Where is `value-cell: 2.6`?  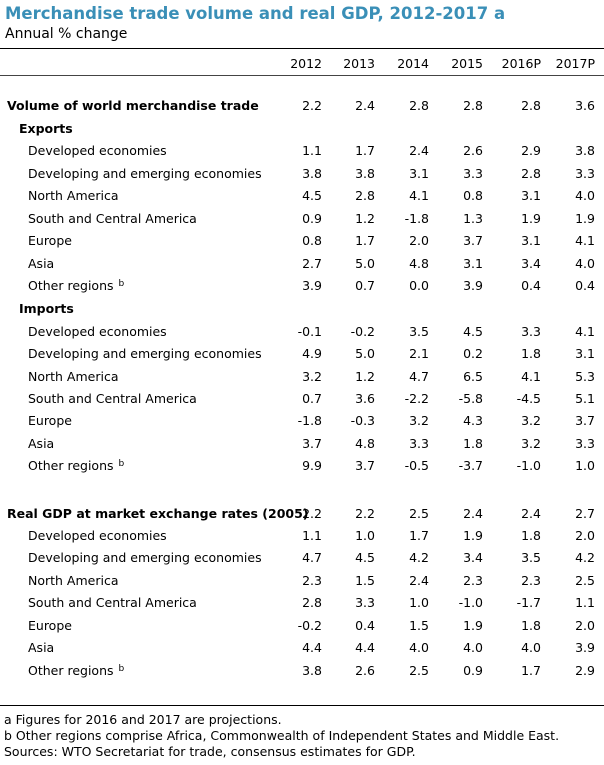 value-cell: 2.6 is located at coordinates (473, 150).